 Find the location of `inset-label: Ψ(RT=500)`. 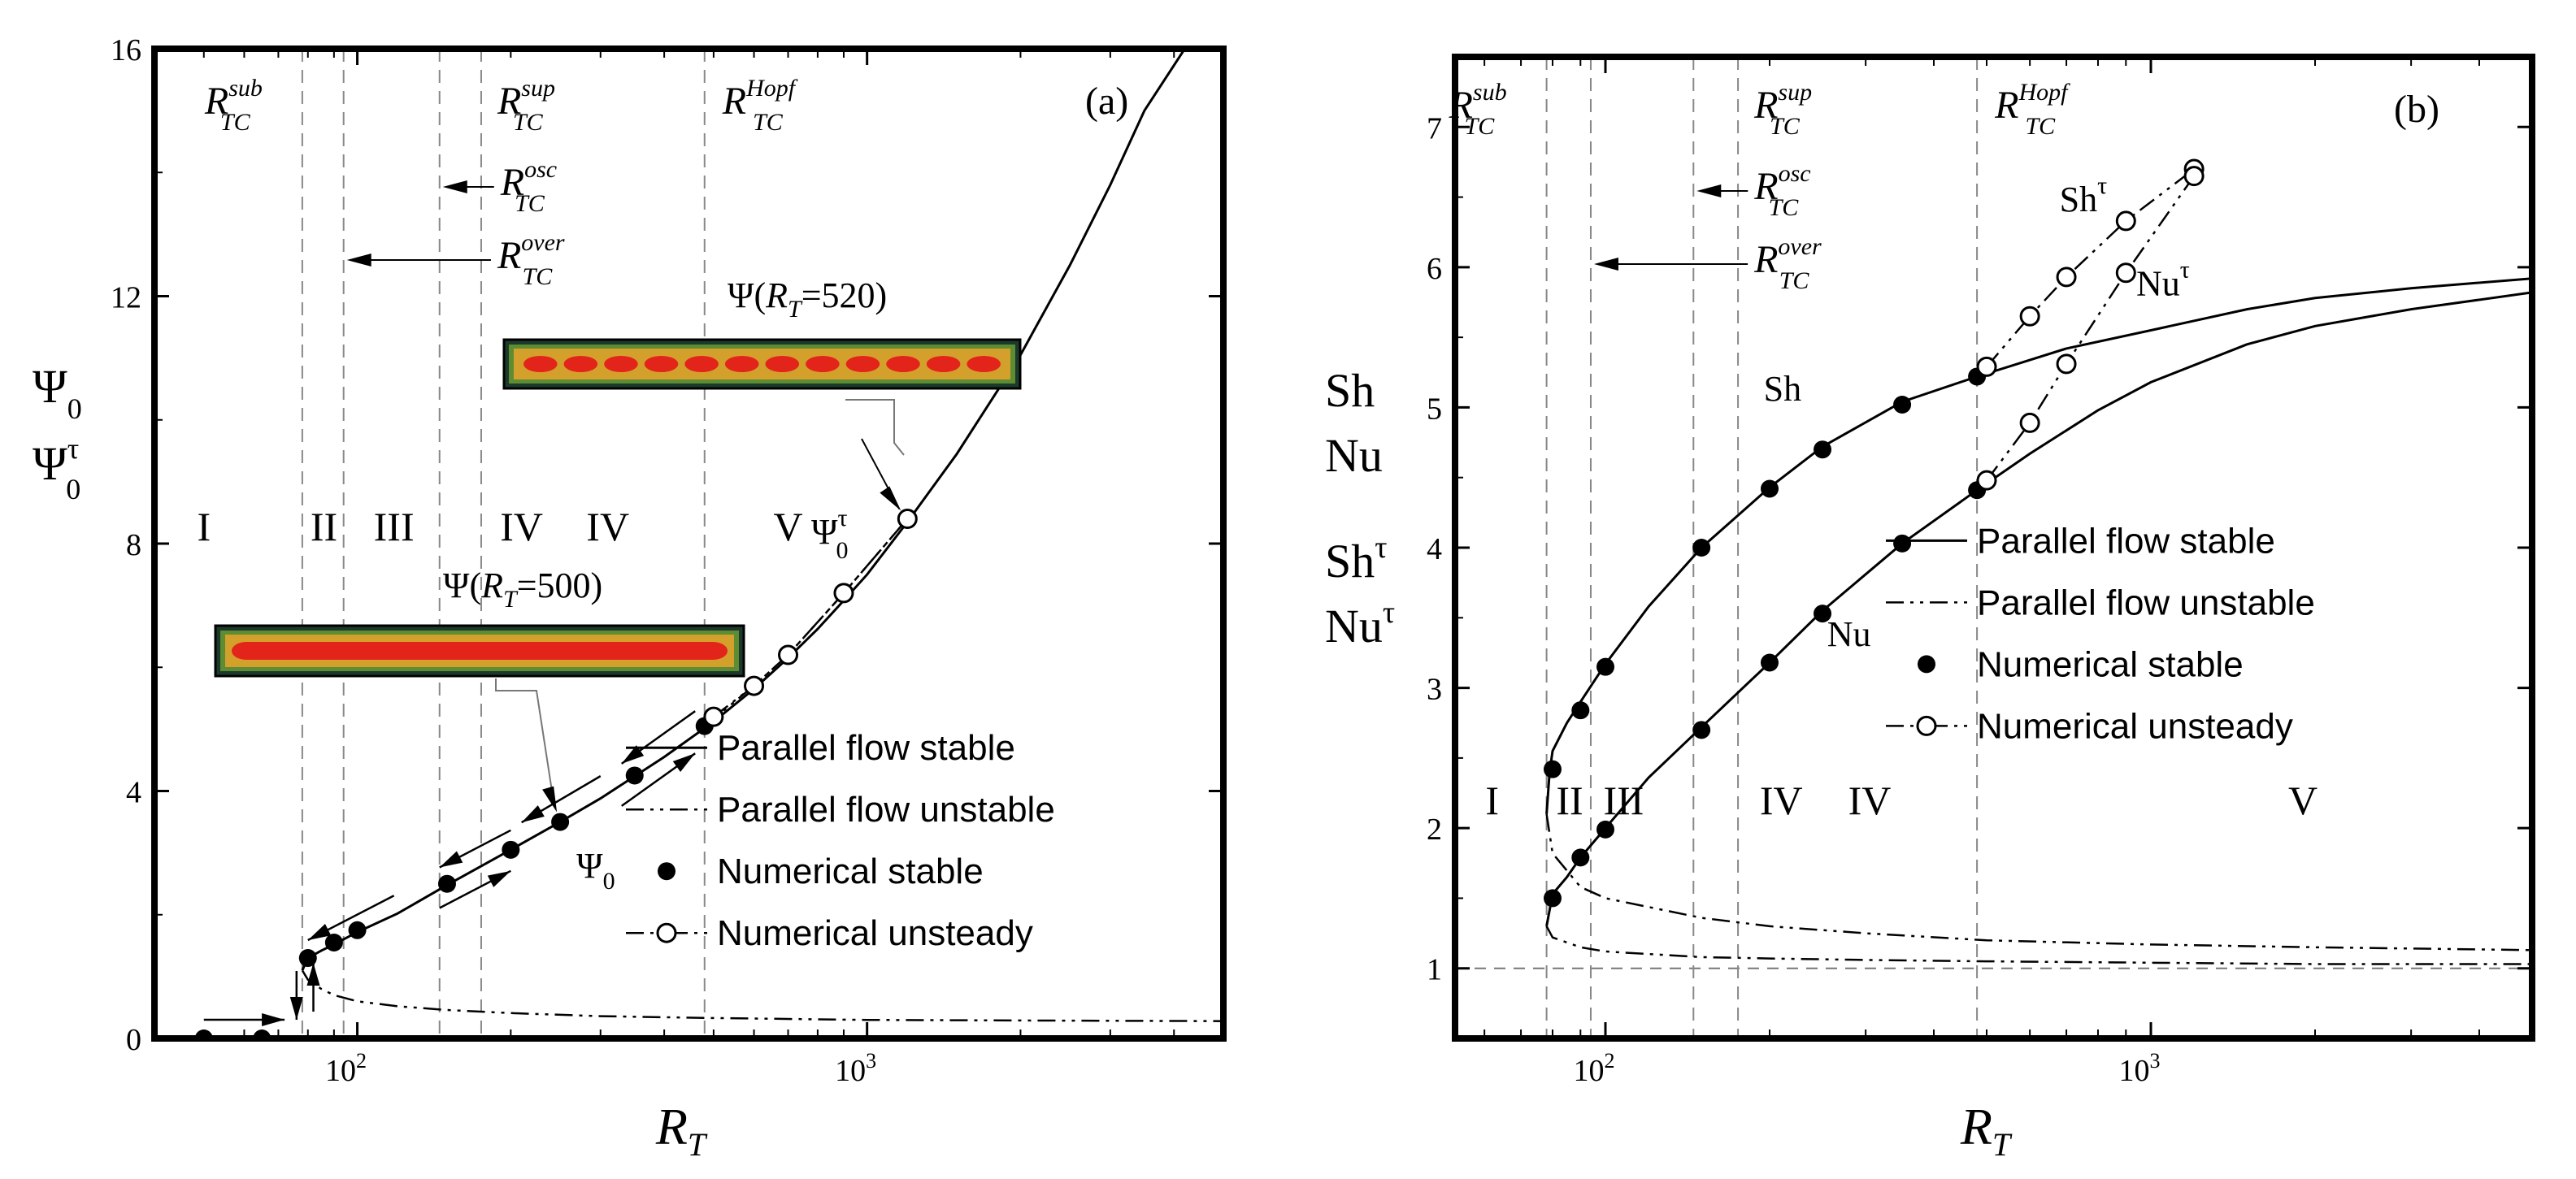

inset-label: Ψ(RT=500) is located at coordinates (522, 589).